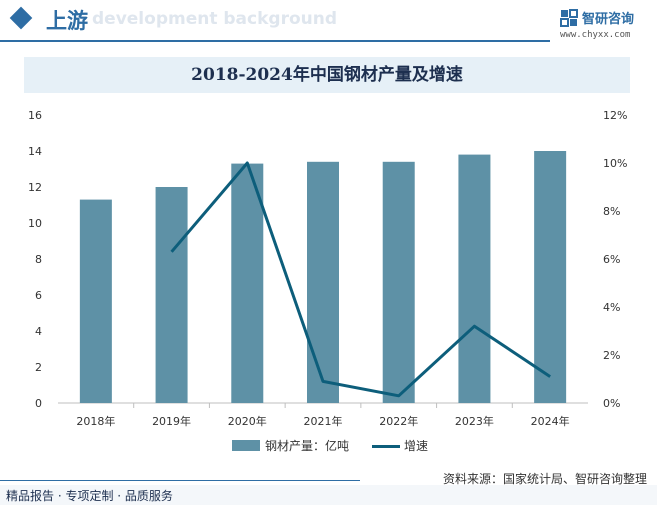  Describe the element at coordinates (611, 355) in the screenshot. I see `y-right-tick-label: 2%` at that location.